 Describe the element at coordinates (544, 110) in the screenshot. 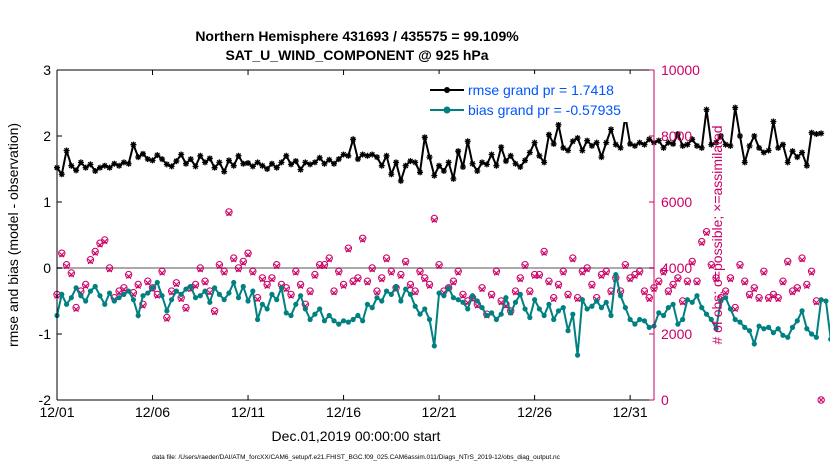

I see `legend-bias-label: bias grand pr = -0.57935` at that location.